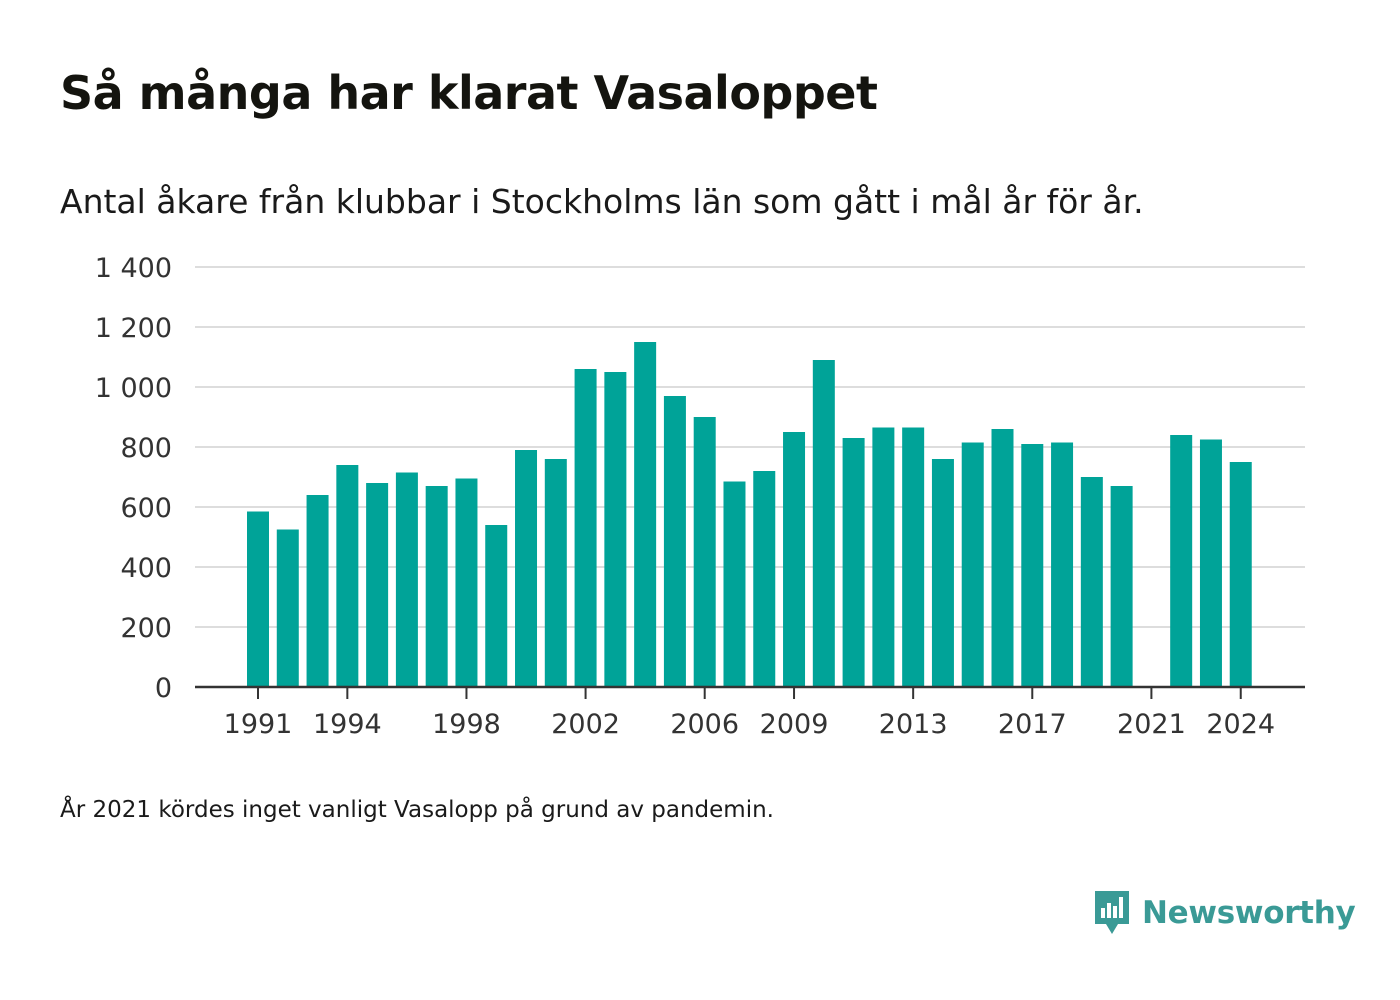 This screenshot has width=1400, height=1000. What do you see at coordinates (615, 529) in the screenshot?
I see `bar-2003` at bounding box center [615, 529].